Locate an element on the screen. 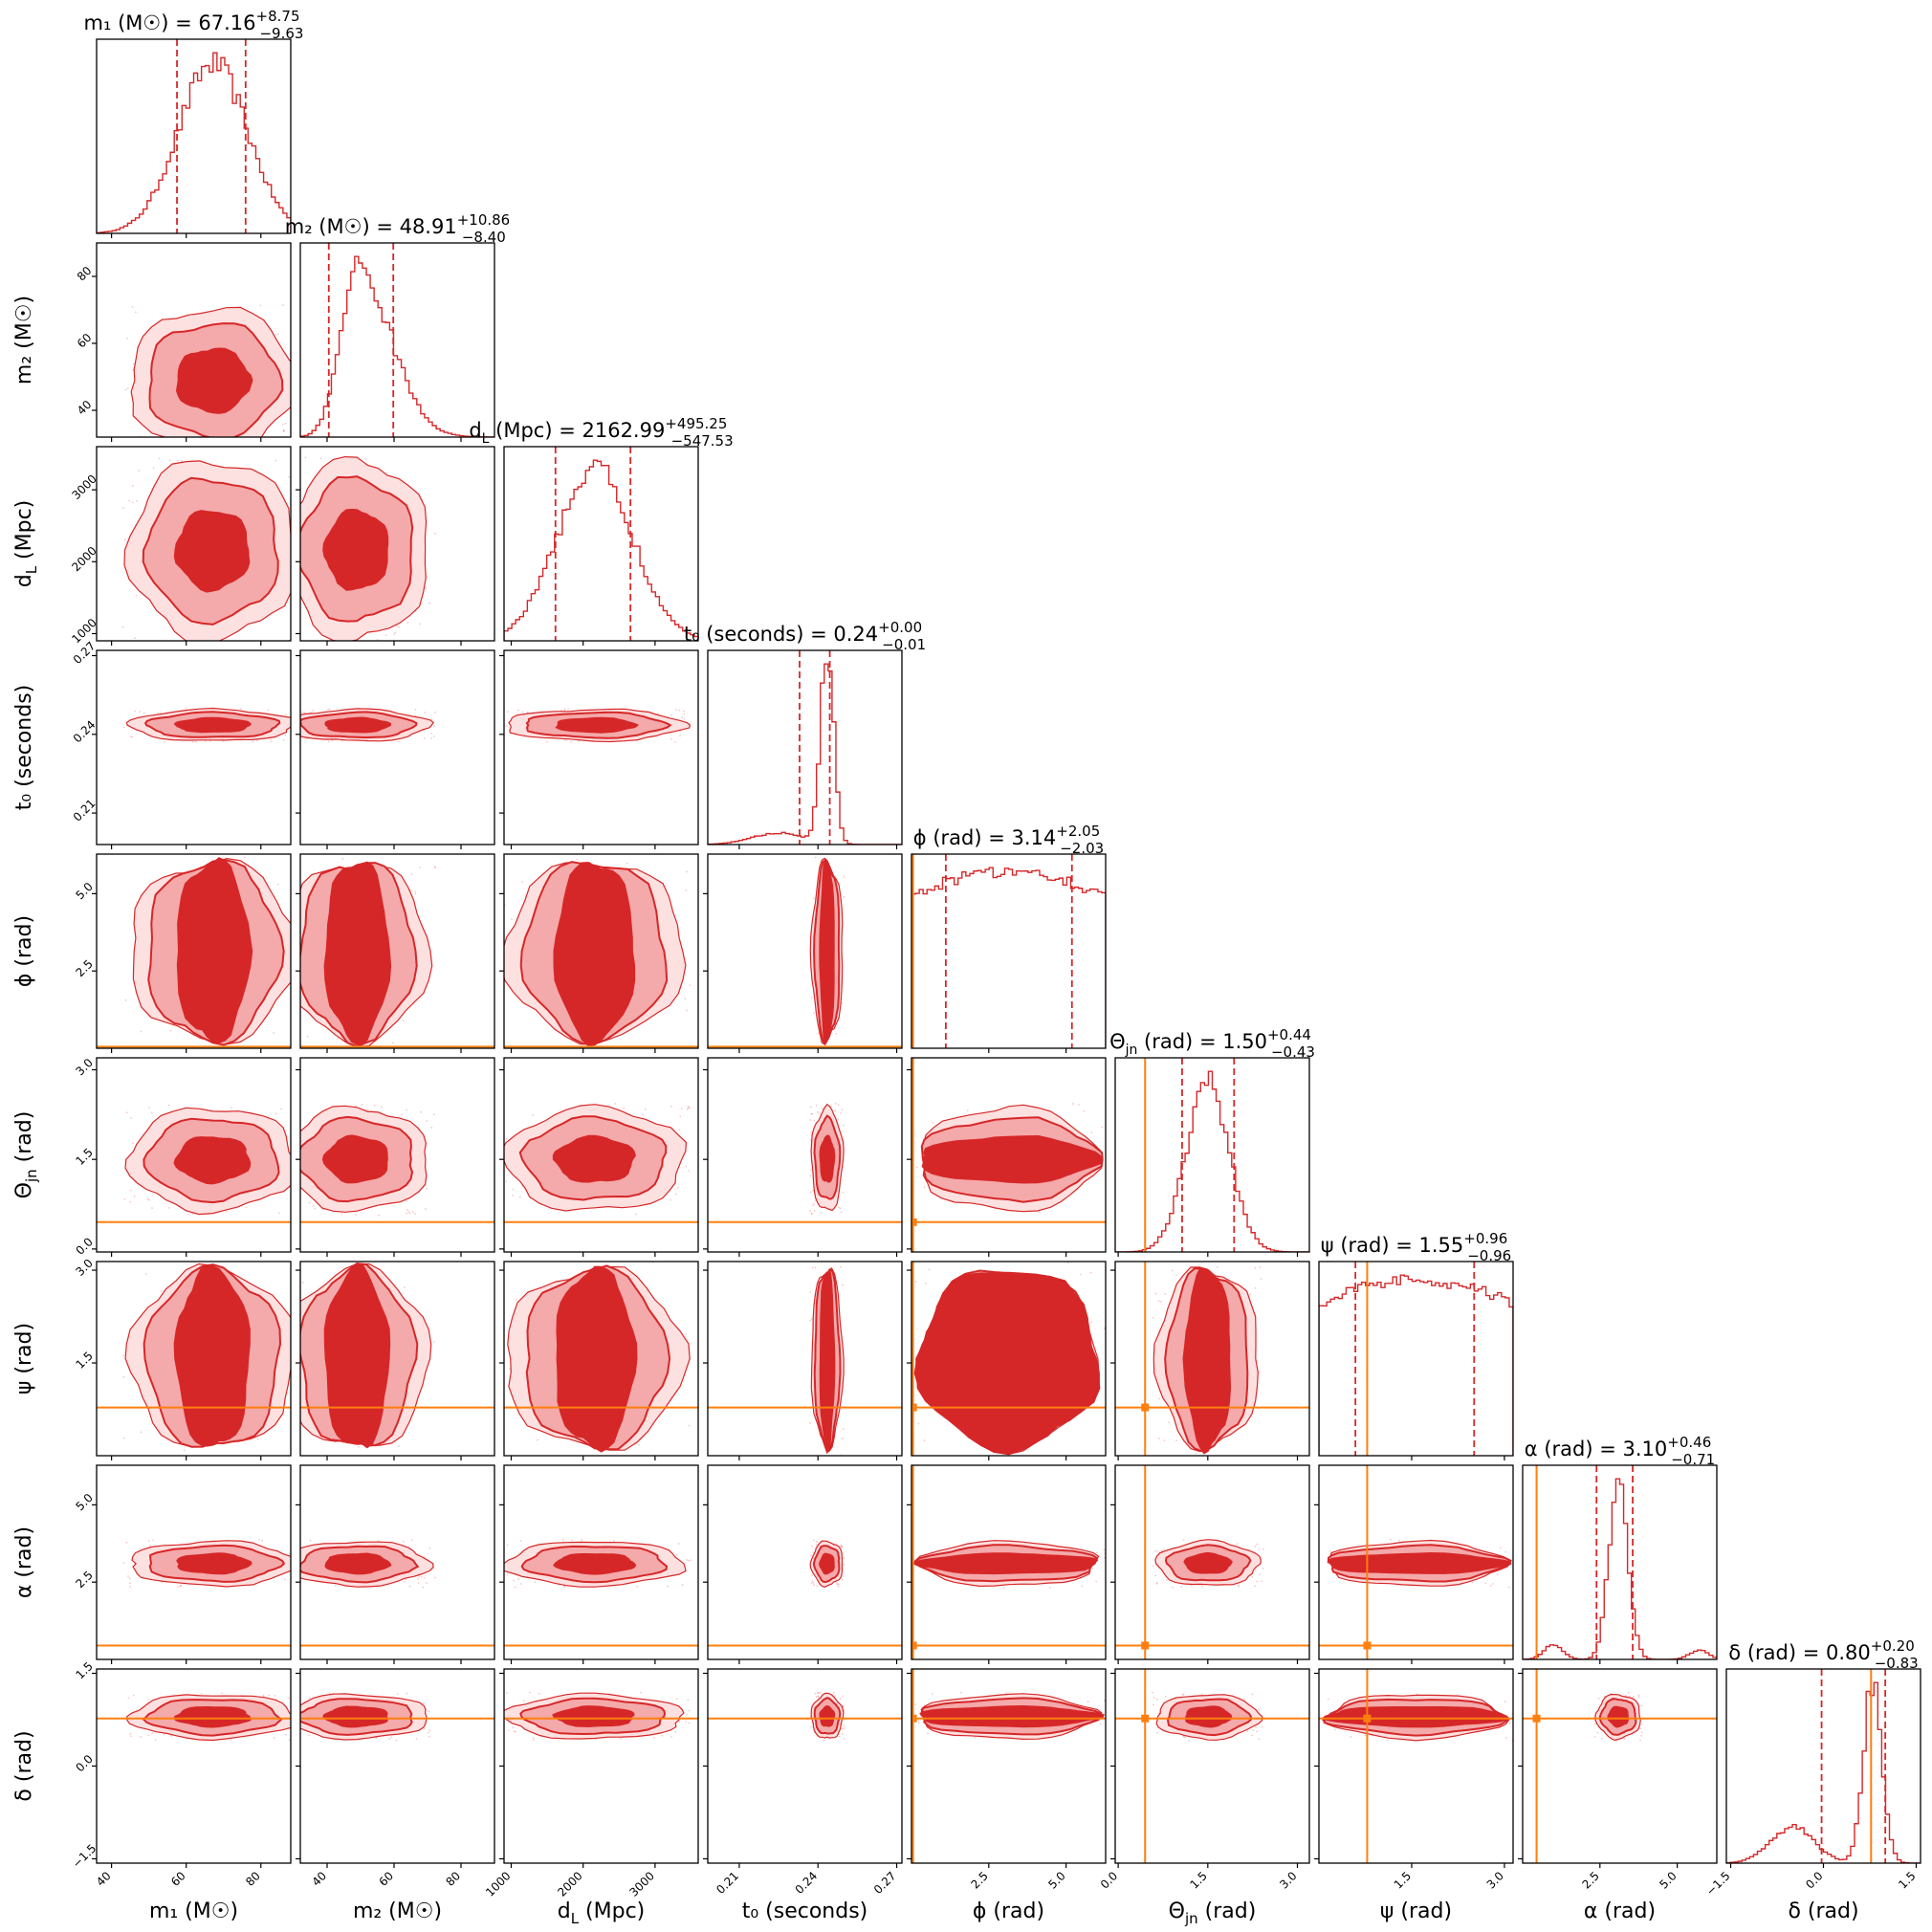 Image resolution: width=1932 pixels, height=1932 pixels. y-axis-label-delta: δ (rad) is located at coordinates (24, 1765).